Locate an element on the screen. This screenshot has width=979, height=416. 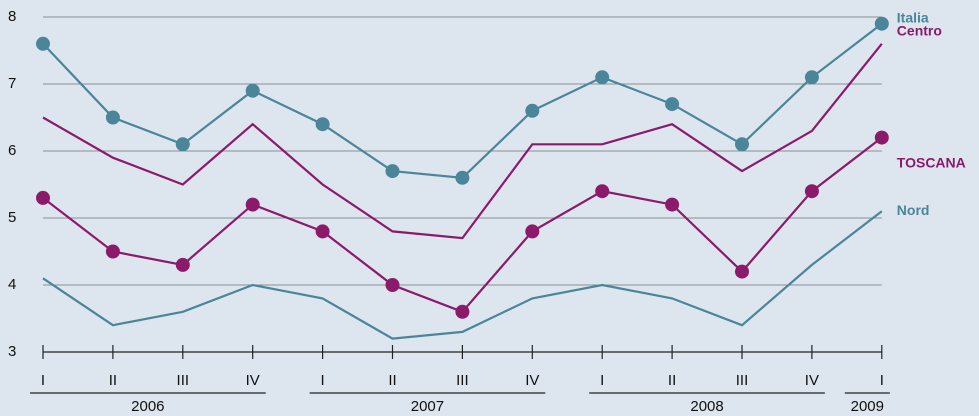
year-label: 2007 is located at coordinates (427, 406).